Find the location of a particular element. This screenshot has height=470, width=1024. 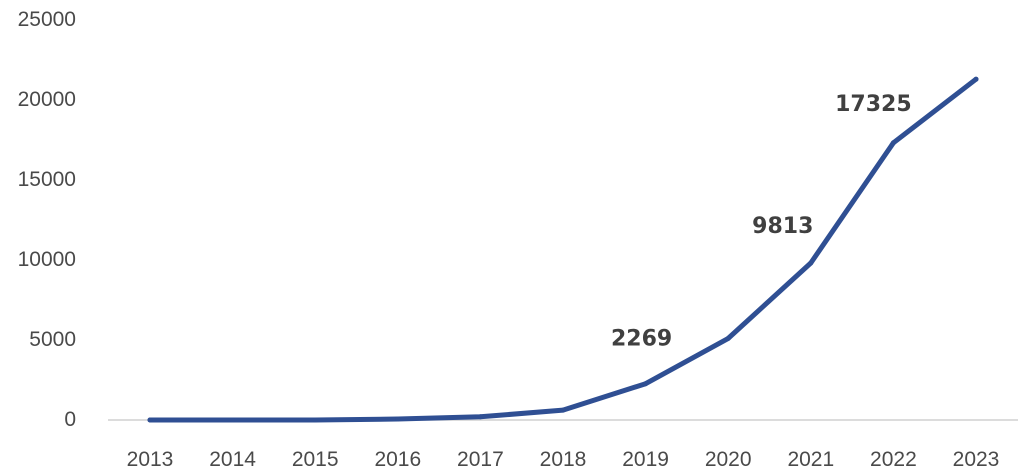

x-tick-label: 2020 is located at coordinates (728, 459).